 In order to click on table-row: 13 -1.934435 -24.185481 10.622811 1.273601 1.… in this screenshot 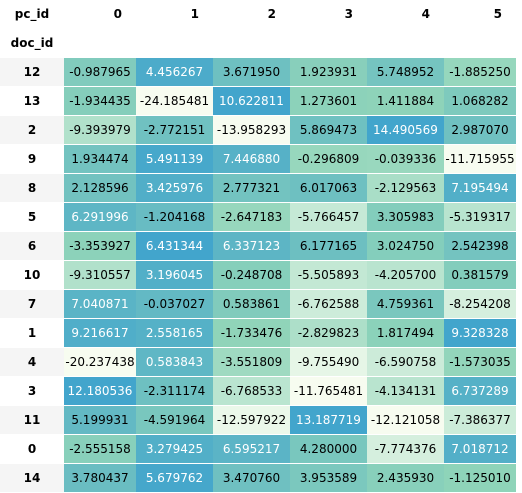, I will do `click(258, 101)`.